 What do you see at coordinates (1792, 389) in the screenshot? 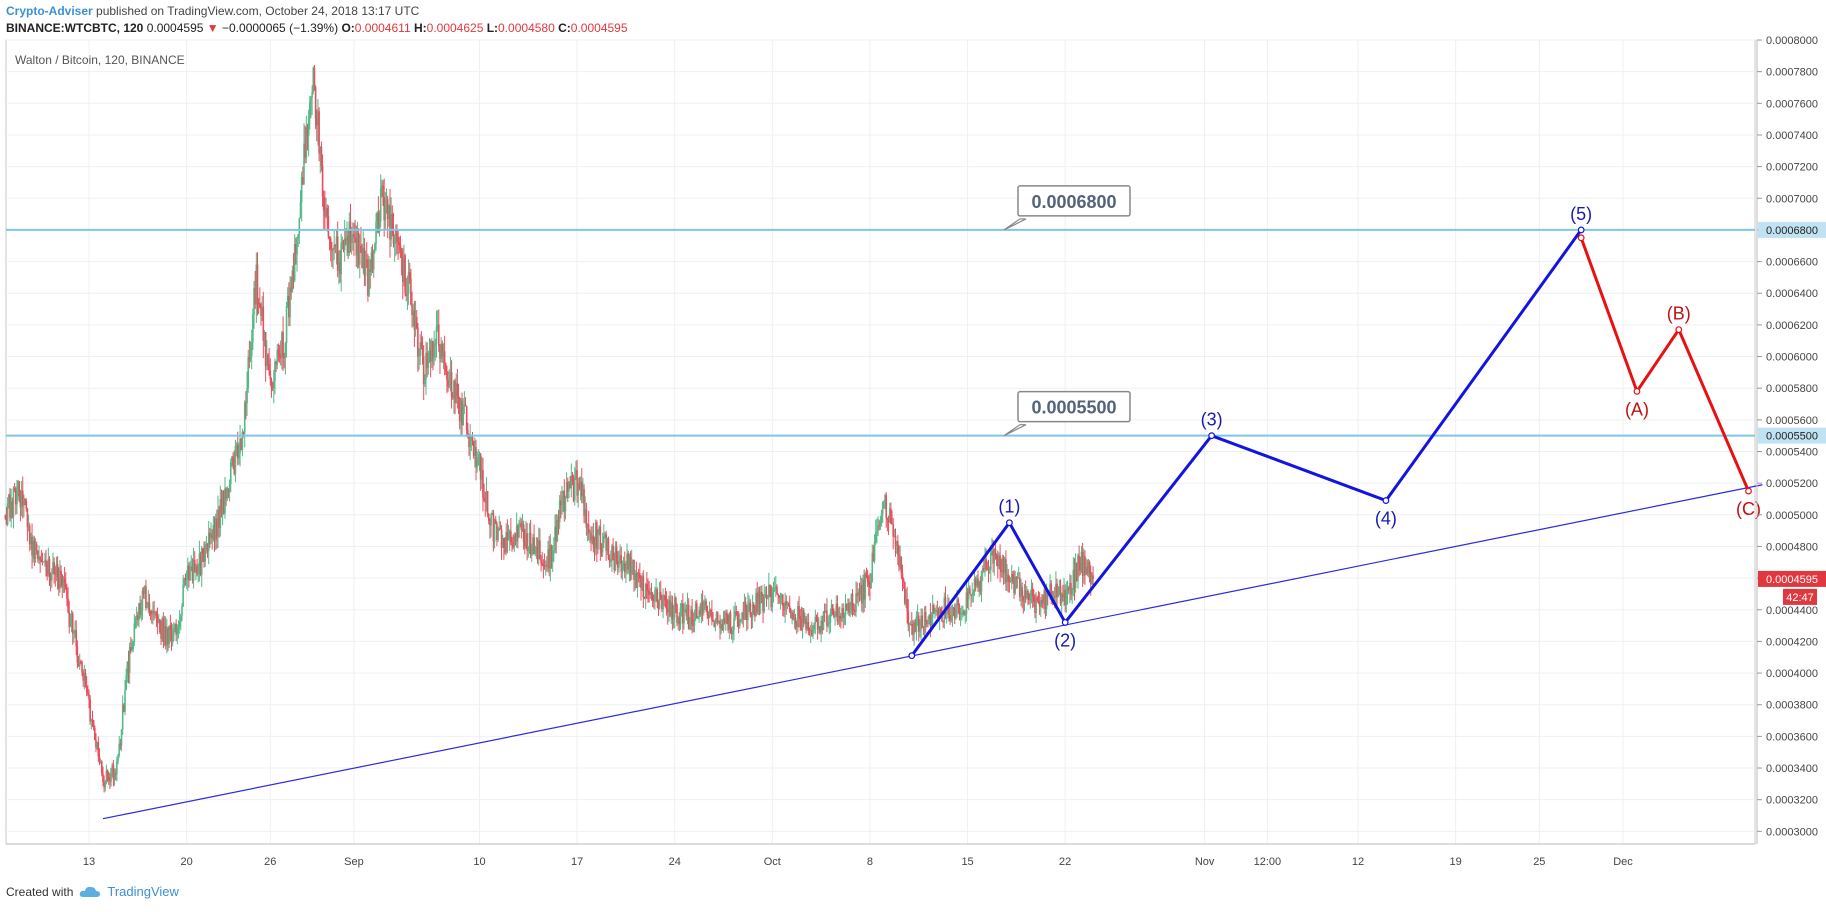
I see `price-tick-label: 0.0005800` at bounding box center [1792, 389].